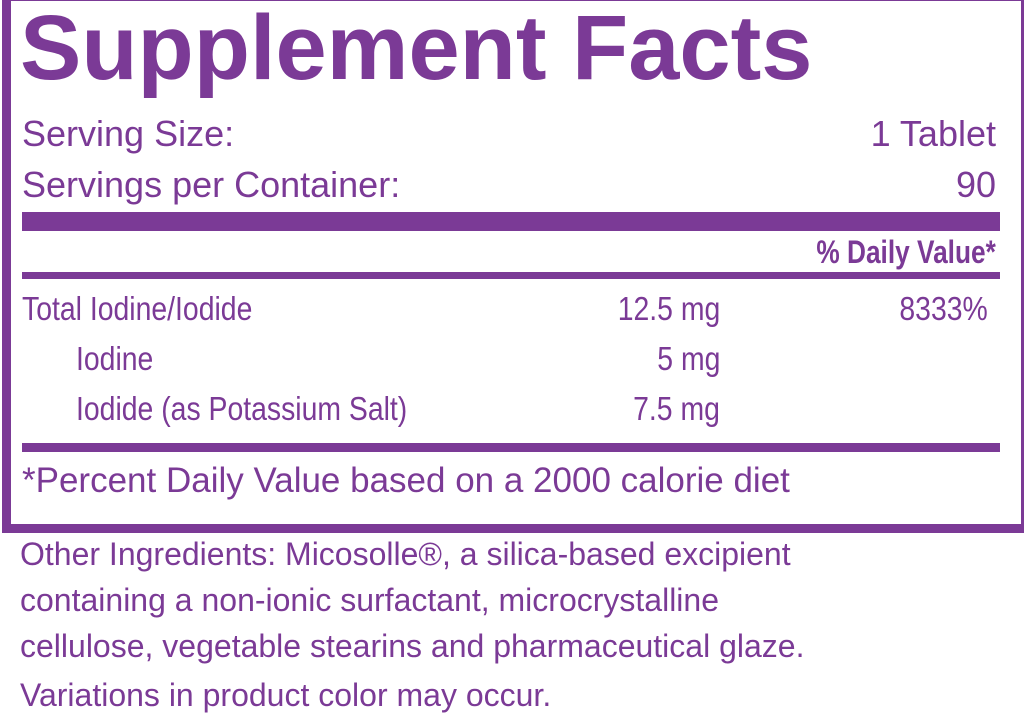 The image size is (1024, 728). I want to click on nutrient-amount: 12.5 mg, so click(668, 308).